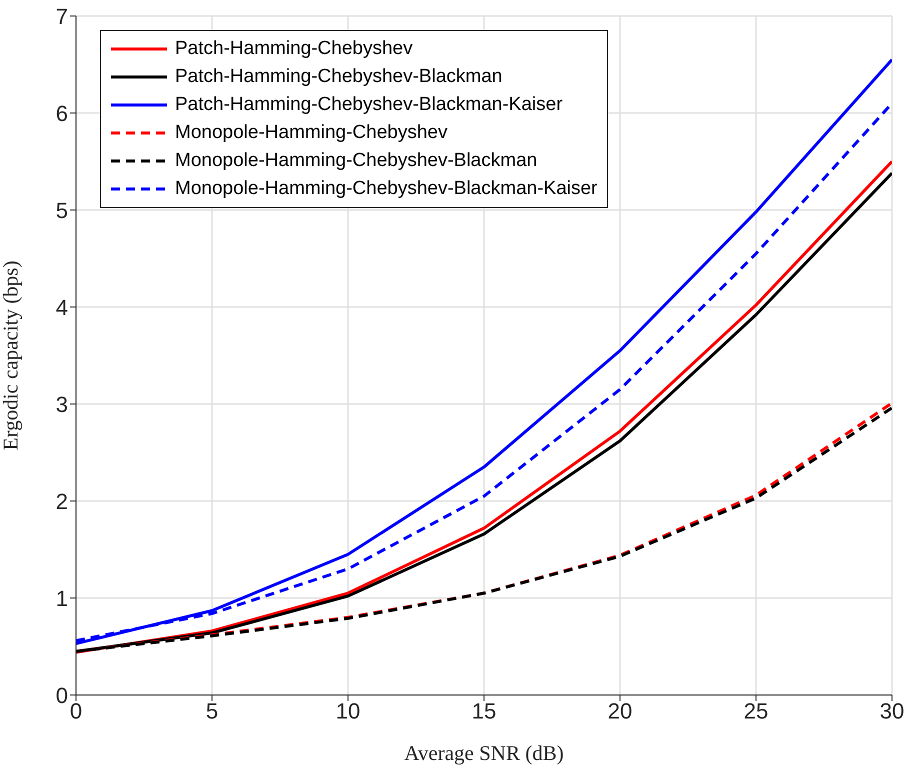  I want to click on y-tick-label: 7, so click(62, 16).